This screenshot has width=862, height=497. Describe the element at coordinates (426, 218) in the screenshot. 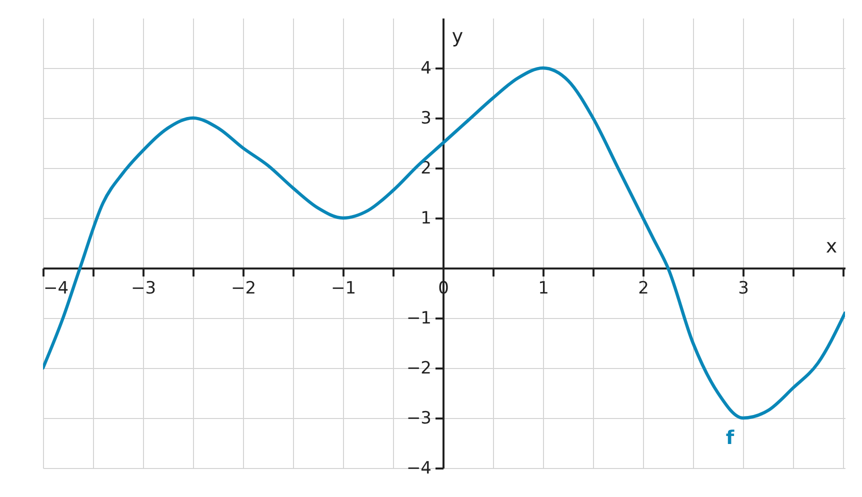

I see `y-tick-label: 1` at that location.